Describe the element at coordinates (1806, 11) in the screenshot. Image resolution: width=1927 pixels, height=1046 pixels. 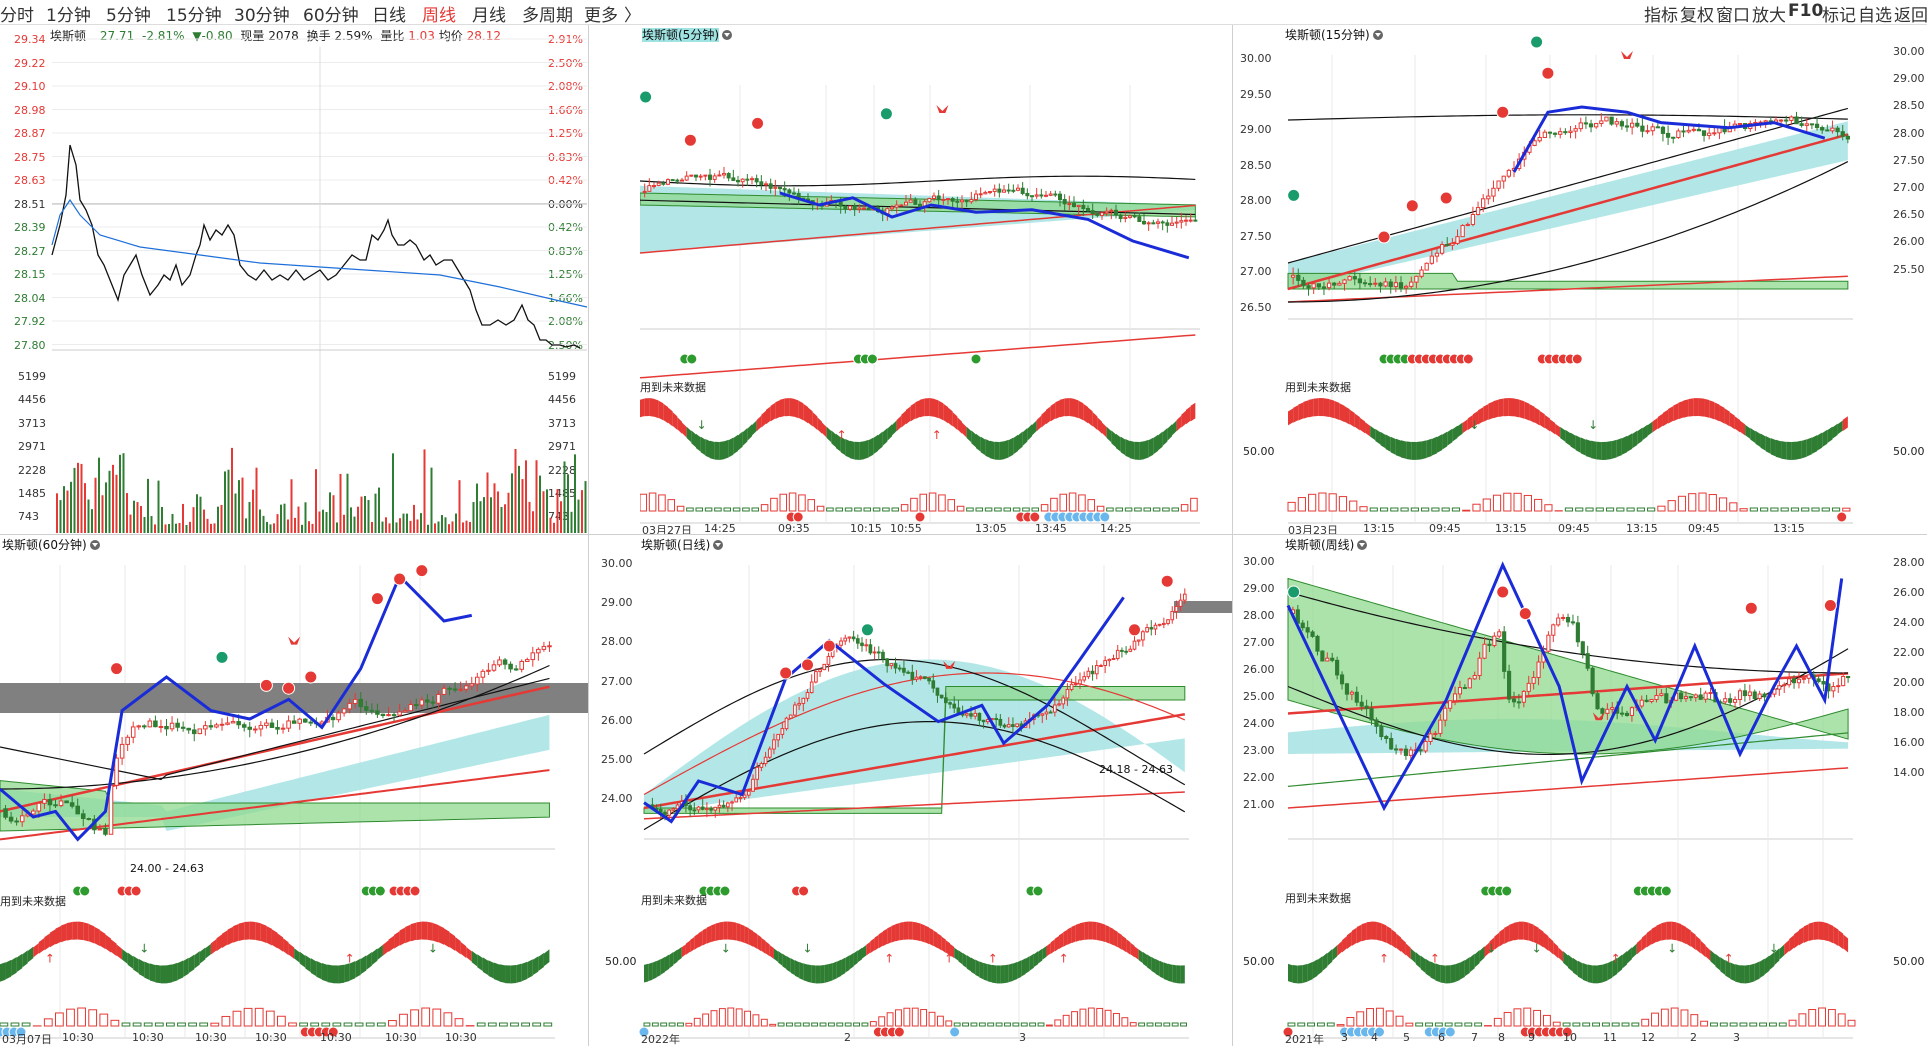
I see `f10-button: F10` at that location.